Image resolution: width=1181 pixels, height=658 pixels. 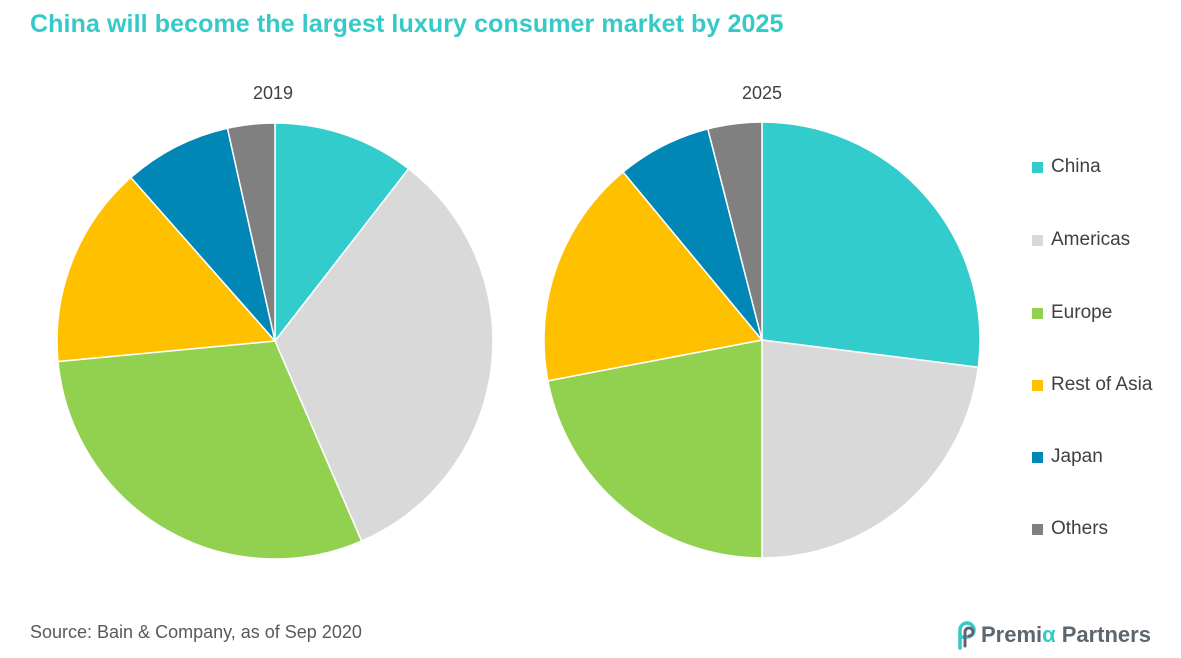 I want to click on legend-item-others: Others, so click(x=1070, y=529).